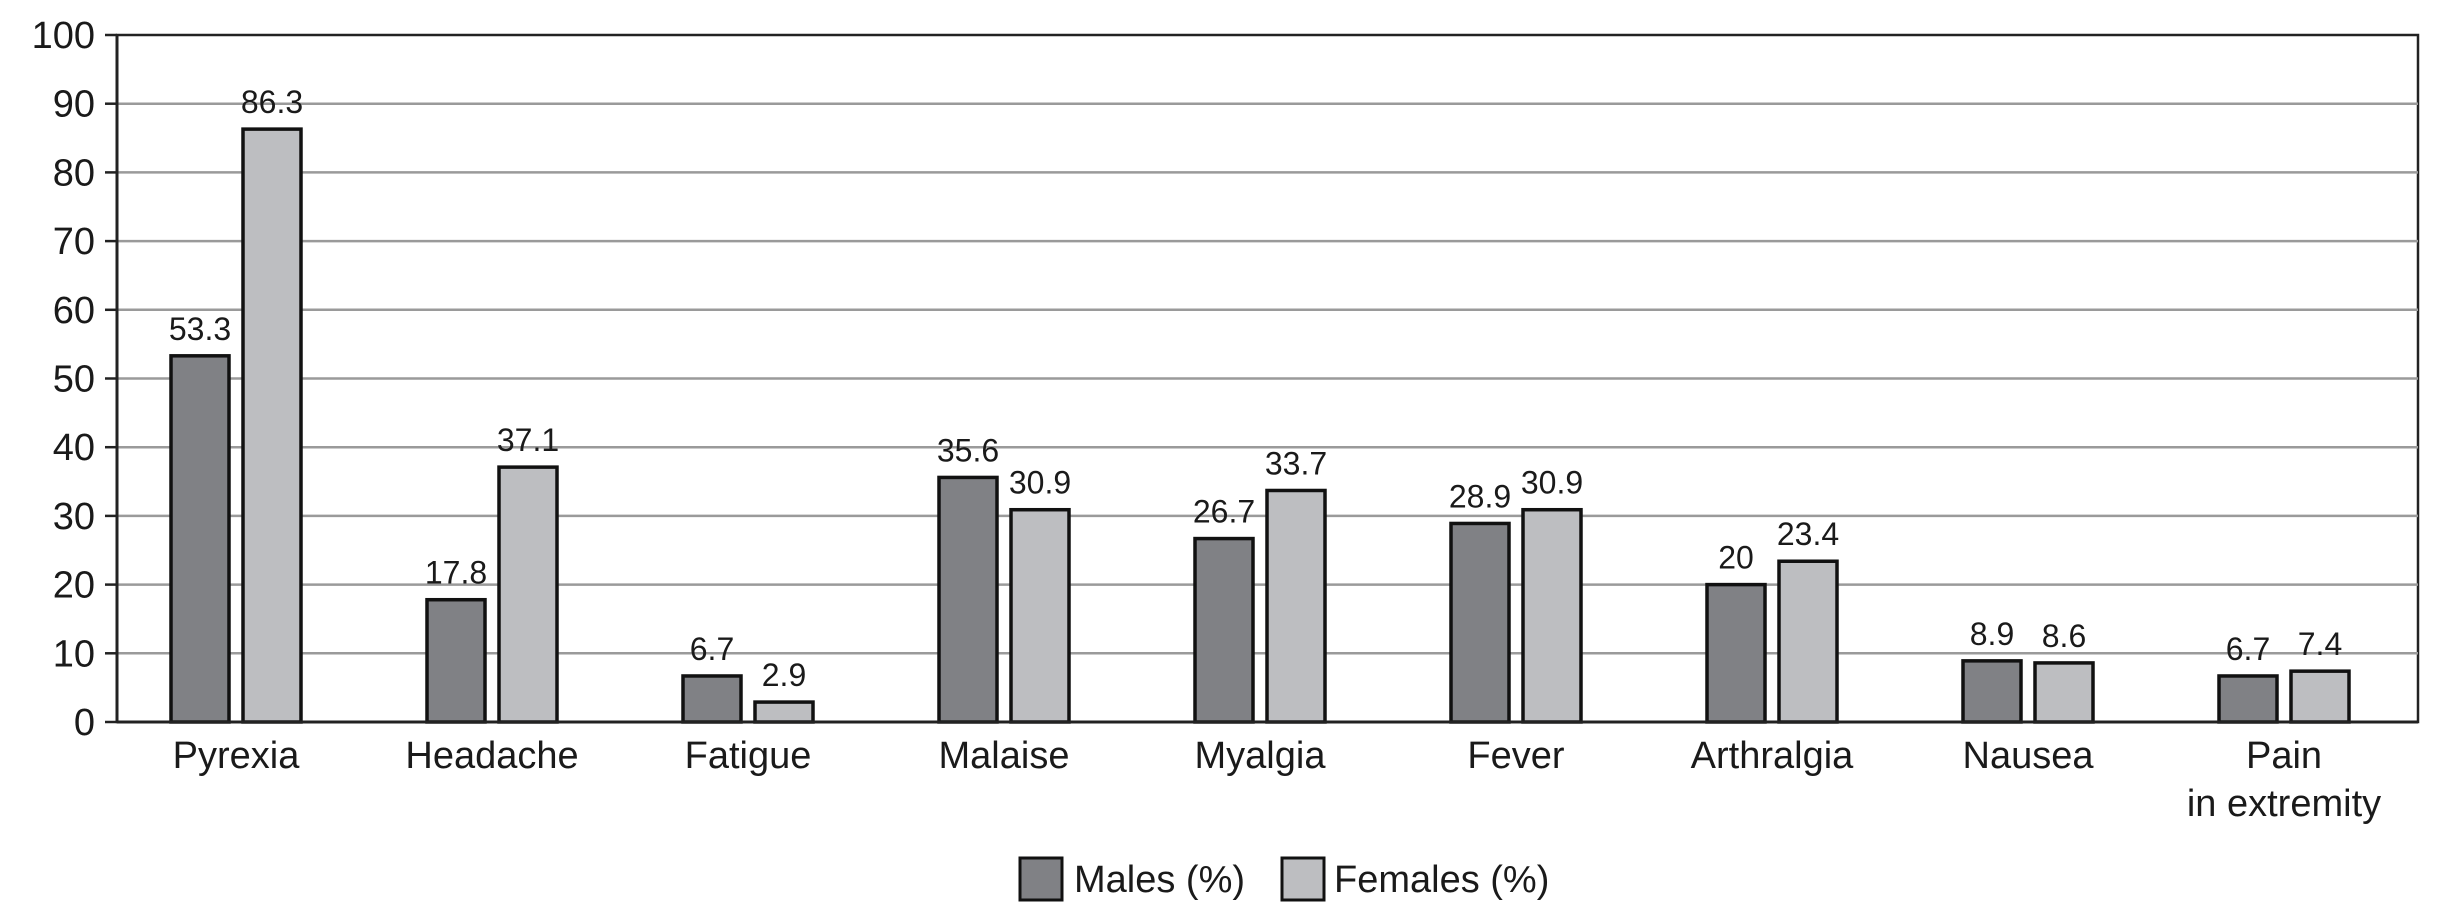  What do you see at coordinates (1992, 634) in the screenshot?
I see `data-label: 8.9` at bounding box center [1992, 634].